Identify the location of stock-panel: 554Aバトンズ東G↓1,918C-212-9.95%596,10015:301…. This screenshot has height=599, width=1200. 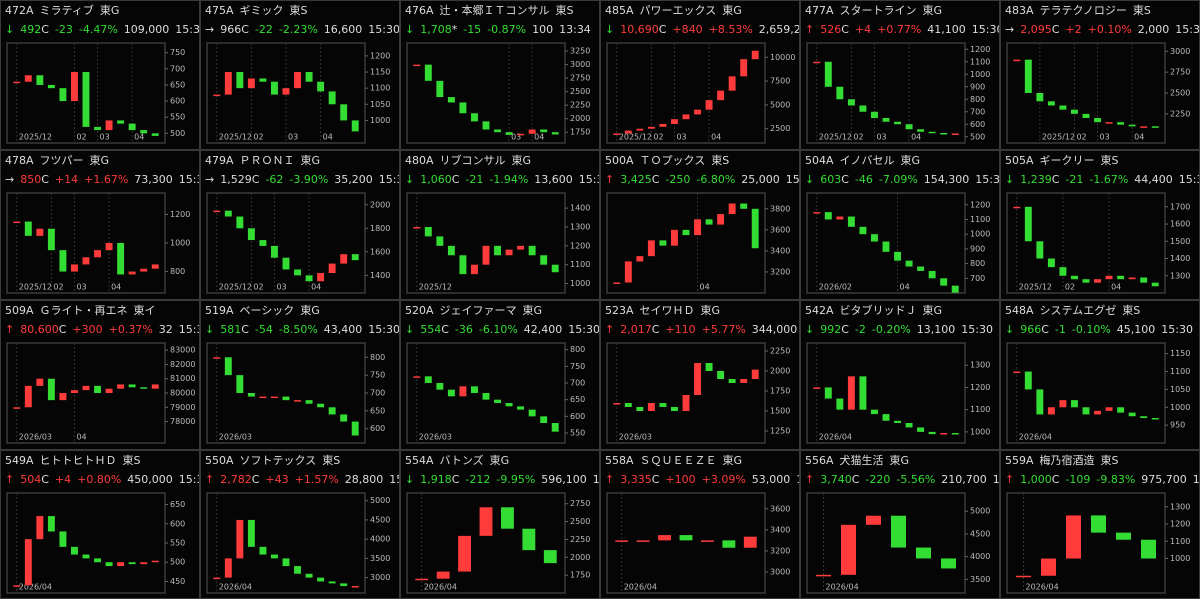
(500, 524).